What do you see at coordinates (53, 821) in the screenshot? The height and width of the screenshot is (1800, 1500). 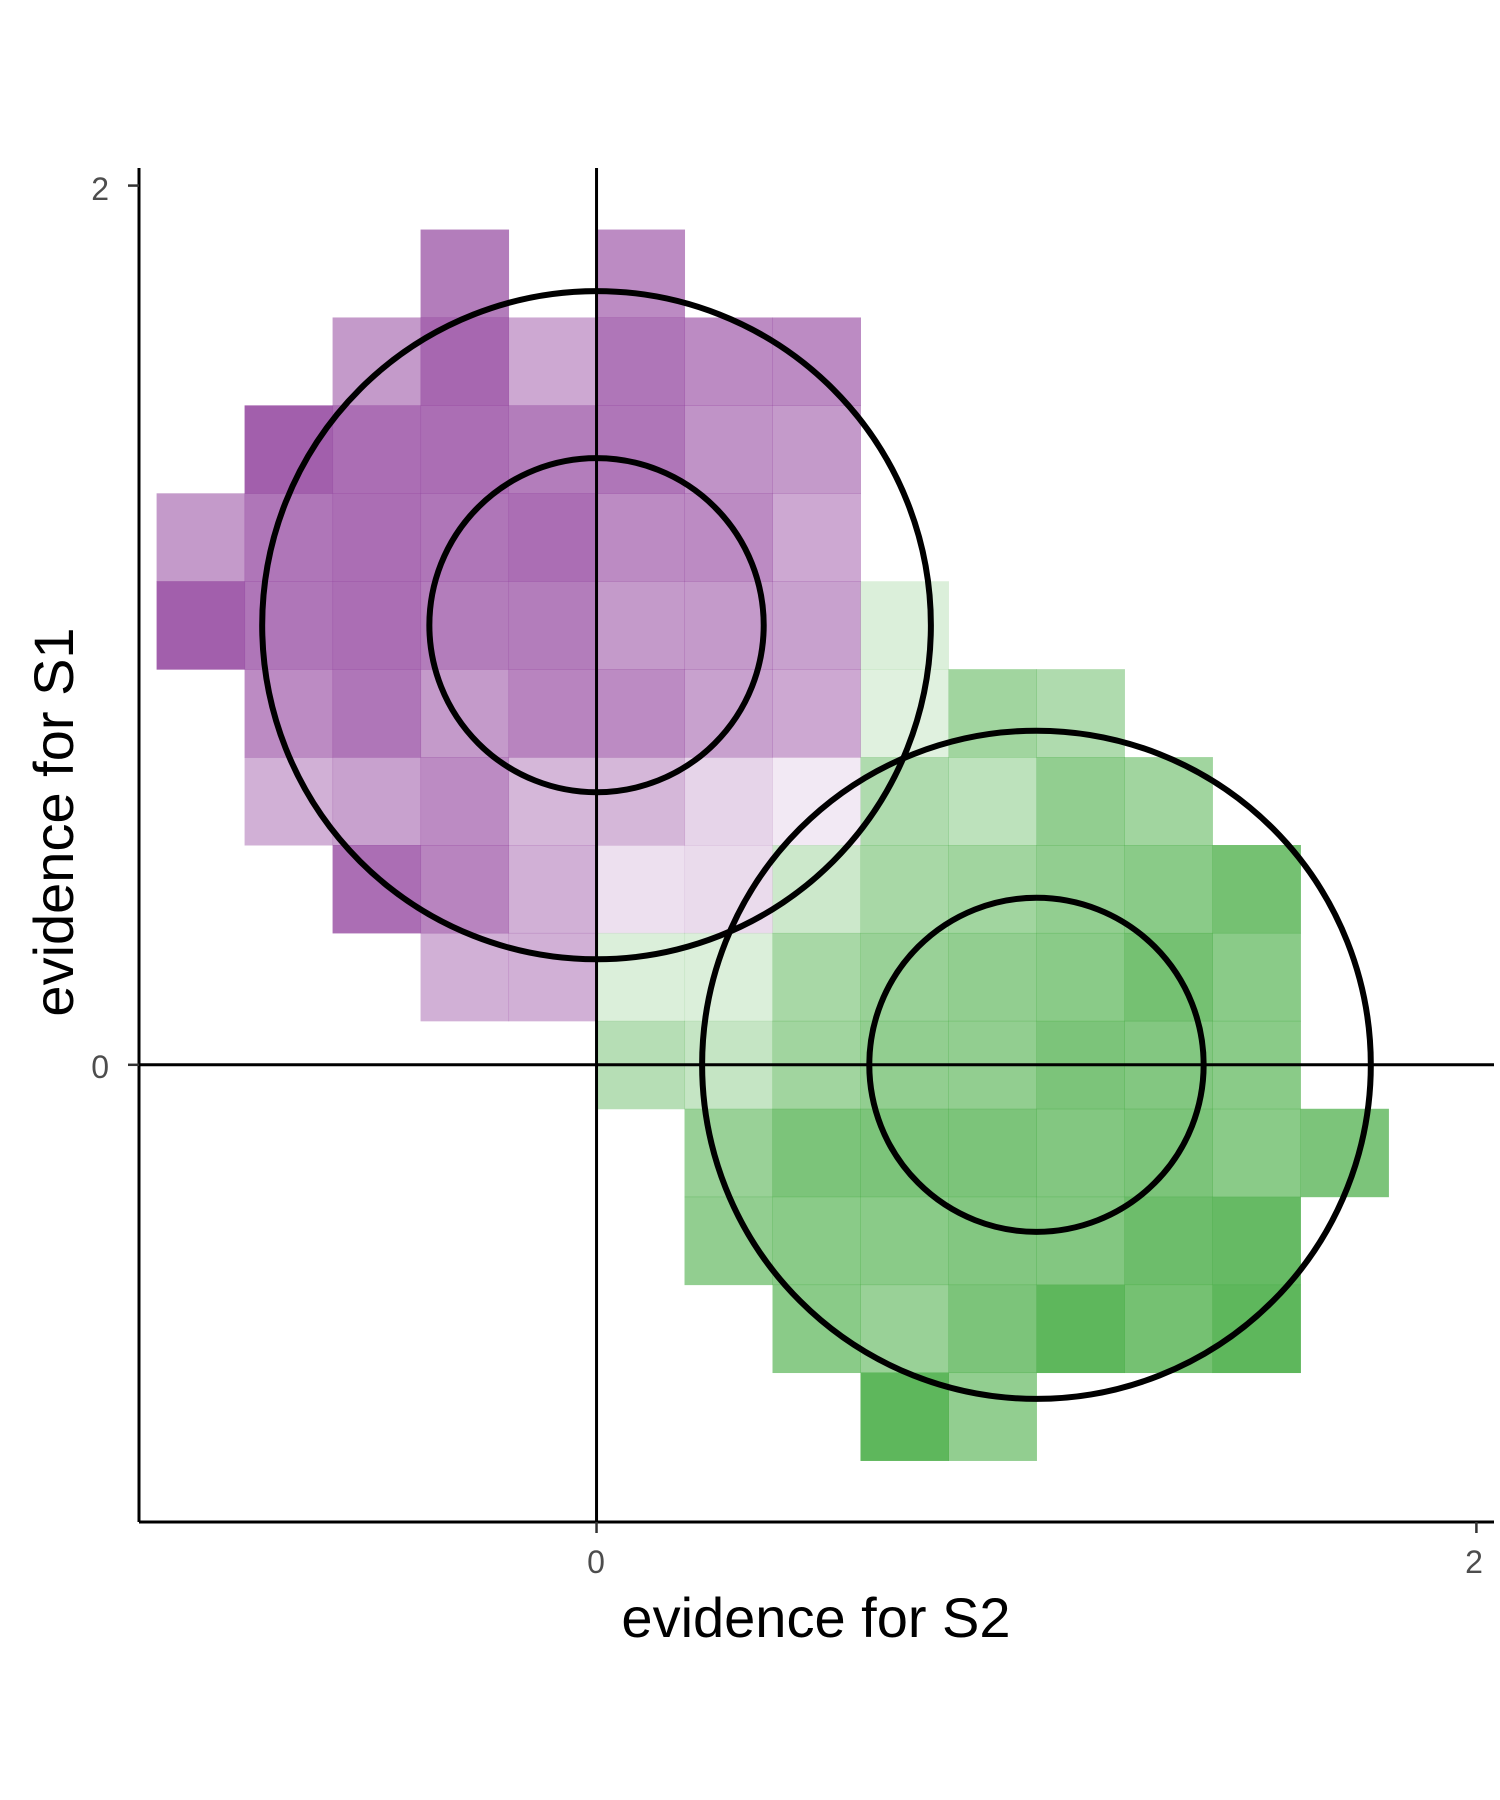 I see `y-axis-title: evidence for S1` at bounding box center [53, 821].